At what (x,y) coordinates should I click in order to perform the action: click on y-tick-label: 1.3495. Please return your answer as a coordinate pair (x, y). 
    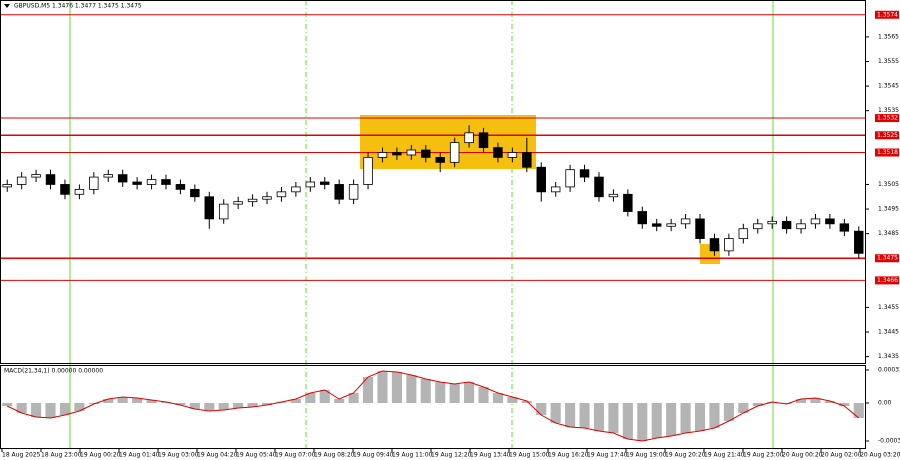
    Looking at the image, I should click on (888, 209).